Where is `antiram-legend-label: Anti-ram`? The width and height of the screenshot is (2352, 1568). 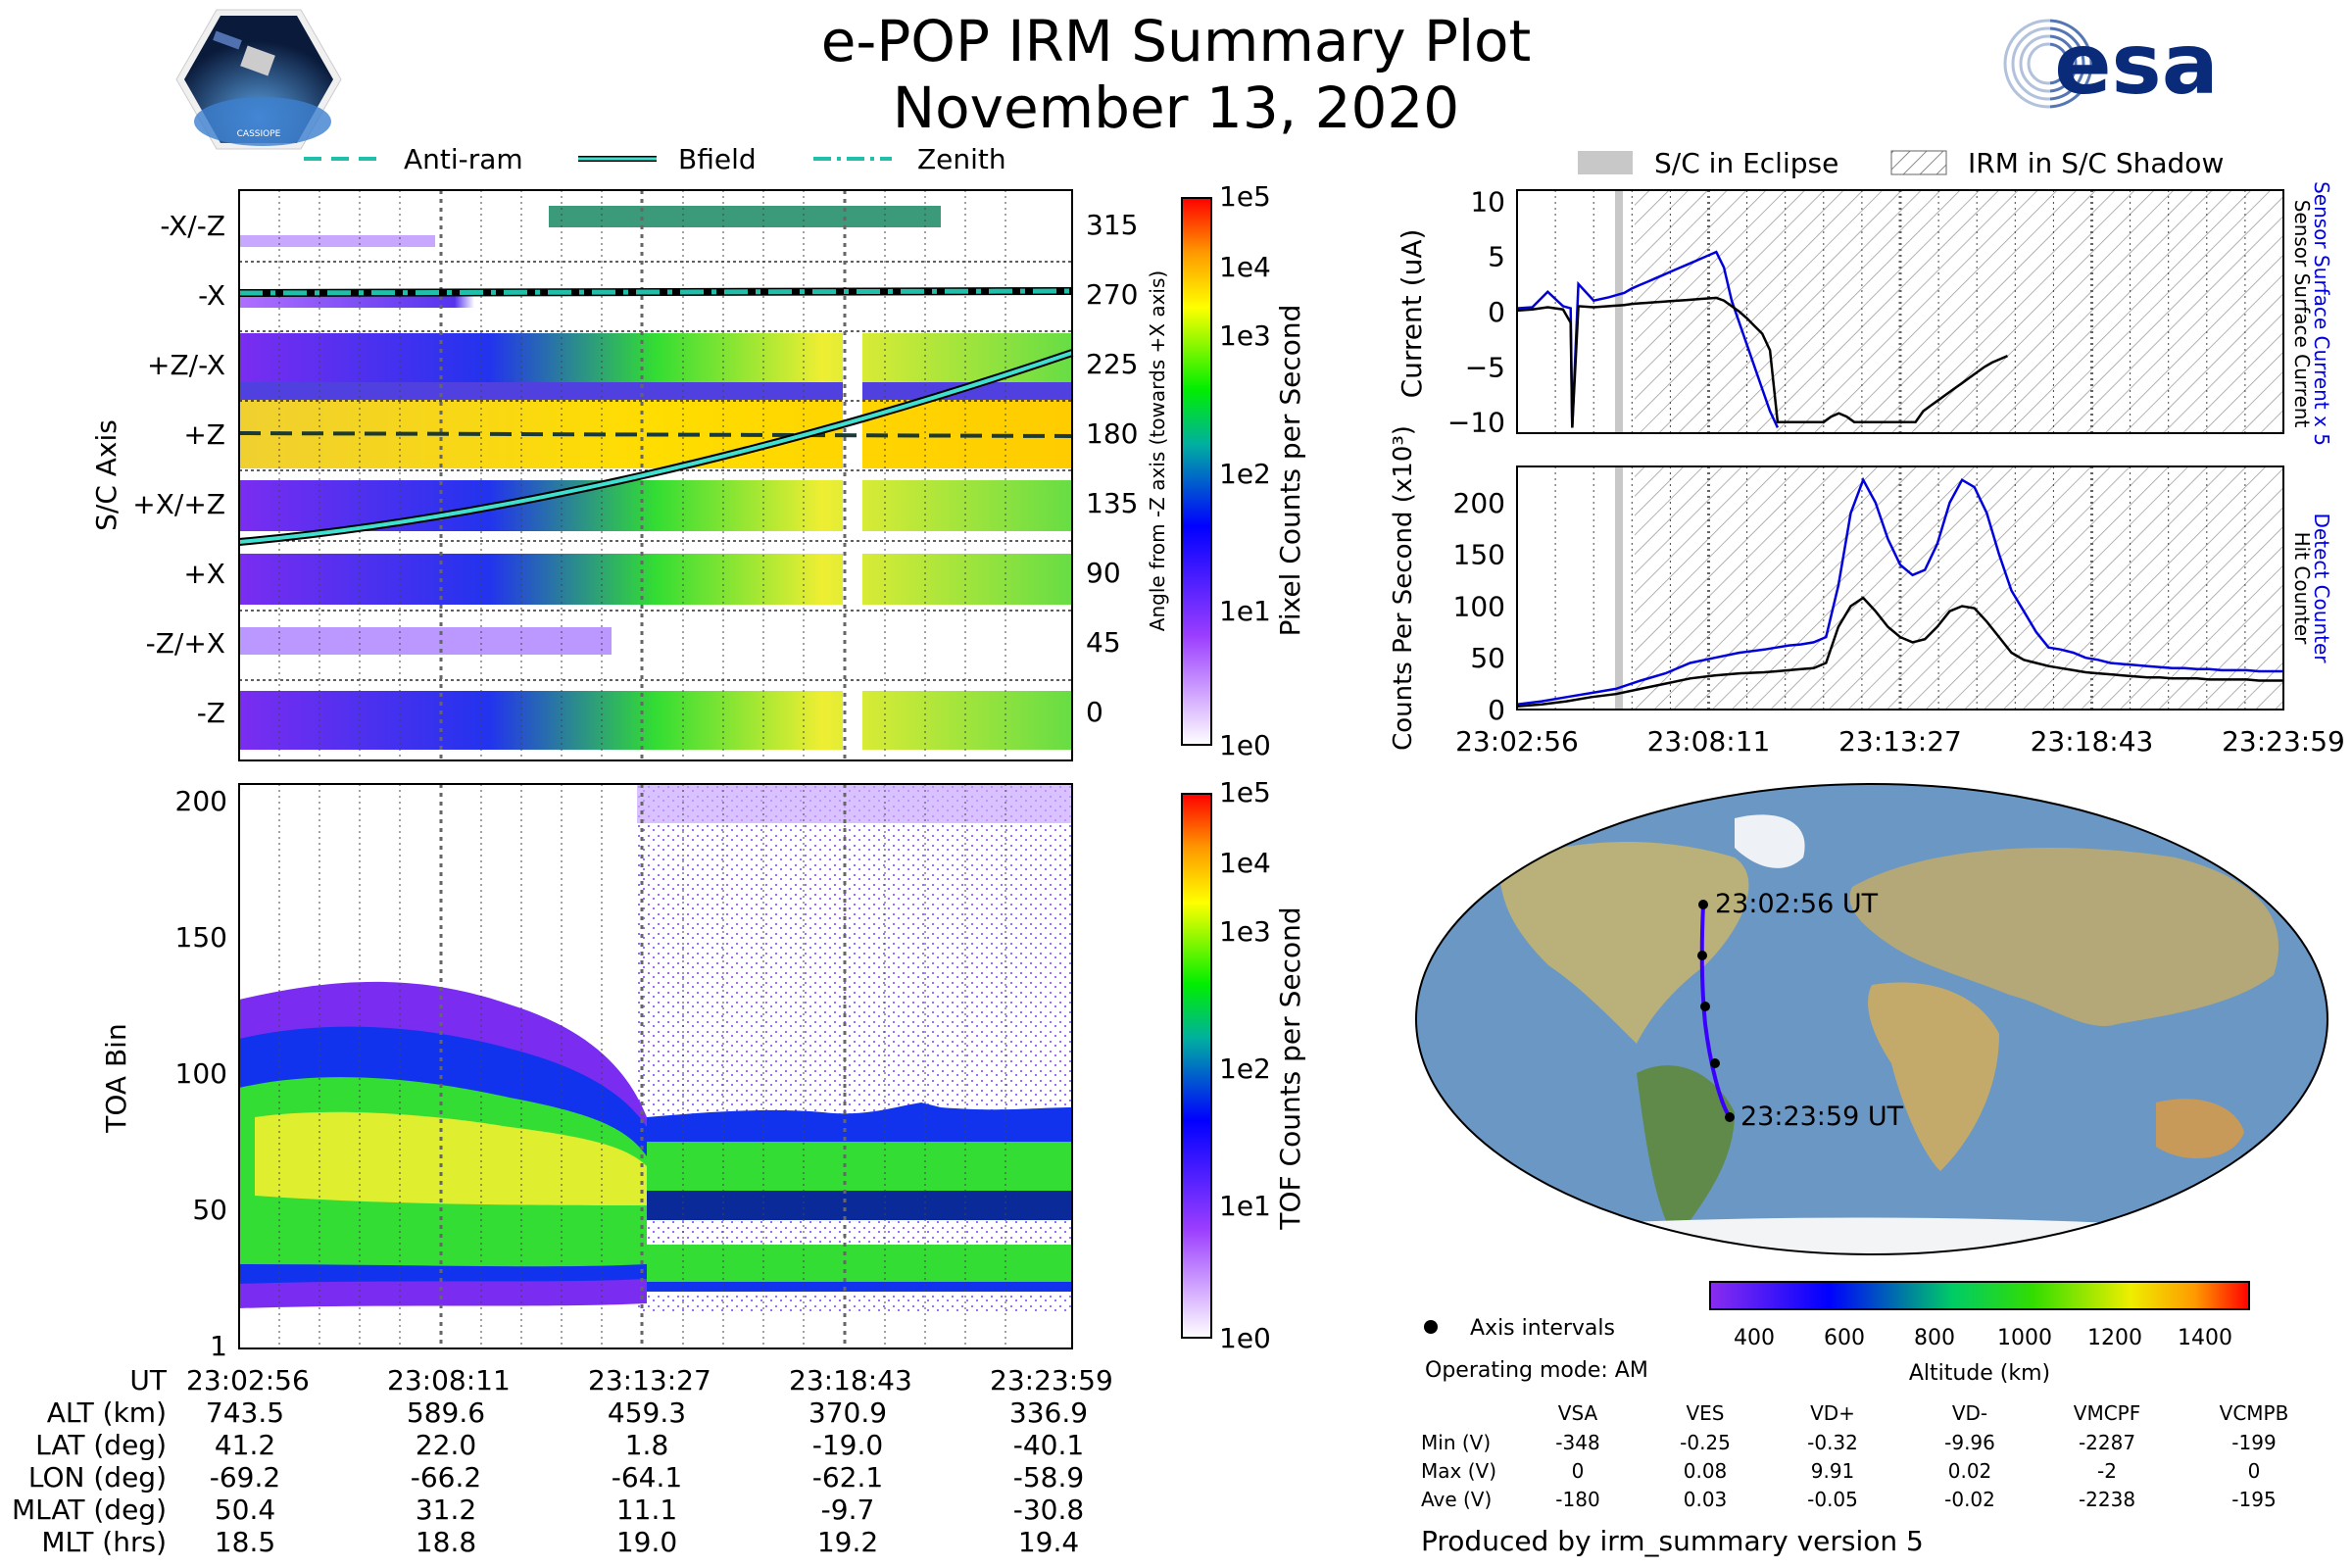
antiram-legend-label: Anti-ram is located at coordinates (463, 159).